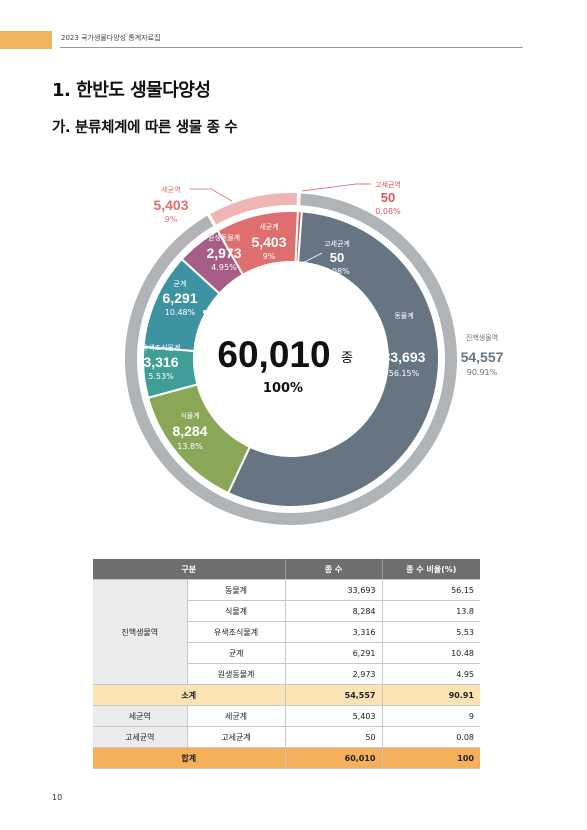  What do you see at coordinates (160, 362) in the screenshot?
I see `label-chromista-value: 3,316` at bounding box center [160, 362].